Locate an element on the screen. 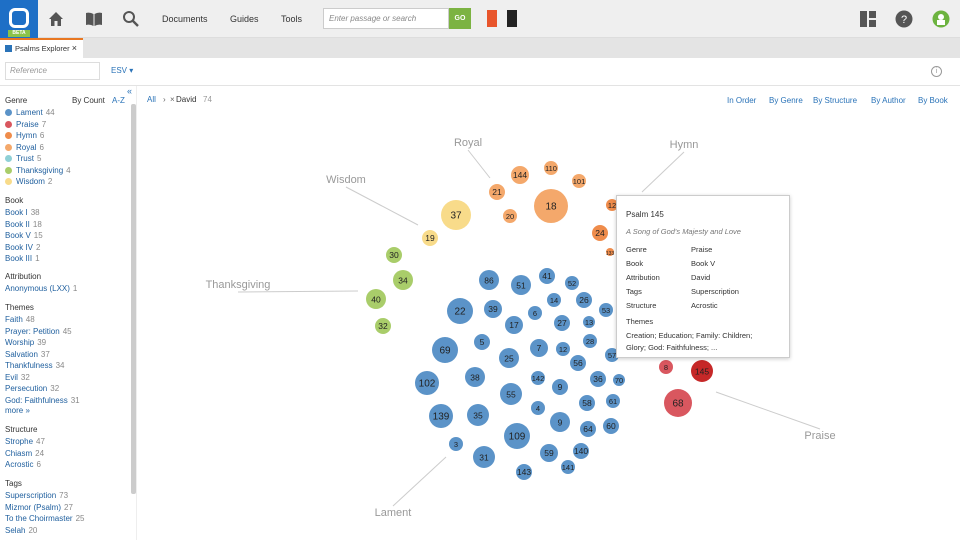  genre-filter-item: Royal 6 is located at coordinates (24, 147).